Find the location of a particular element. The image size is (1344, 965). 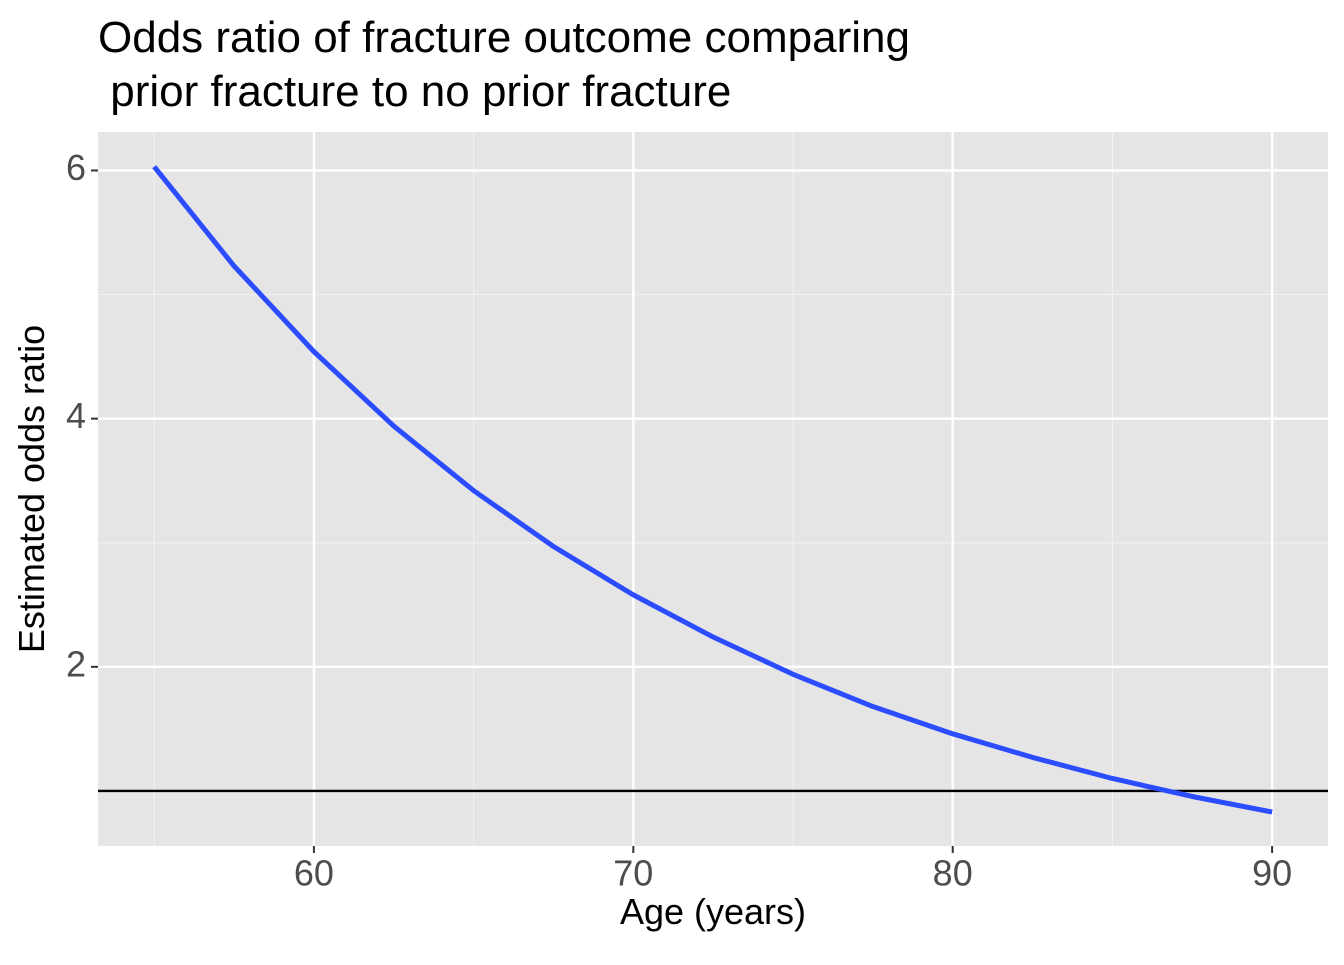

chart-title: prior fracture to no prior fracture is located at coordinates (414, 91).